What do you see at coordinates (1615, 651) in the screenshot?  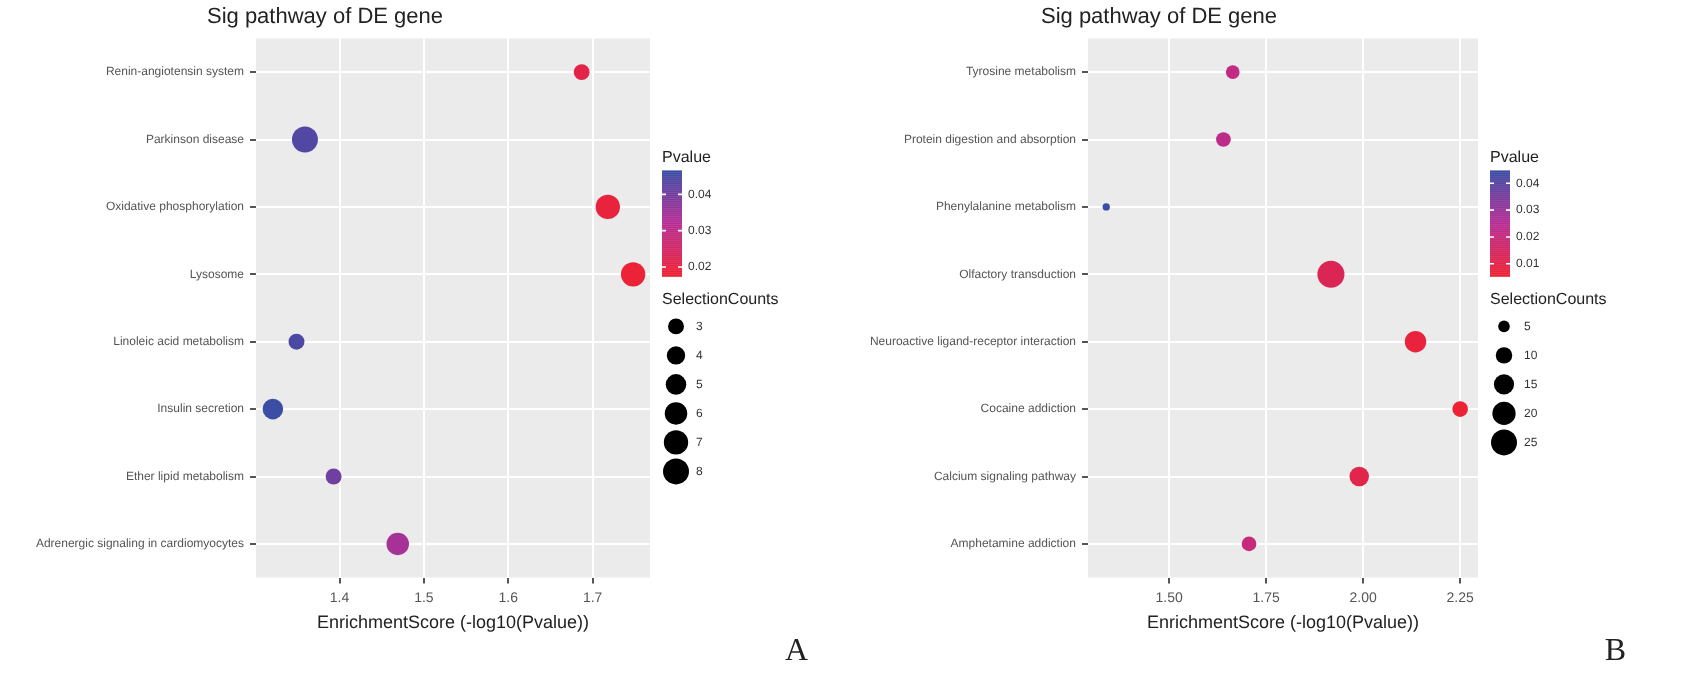 I see `text: B` at bounding box center [1615, 651].